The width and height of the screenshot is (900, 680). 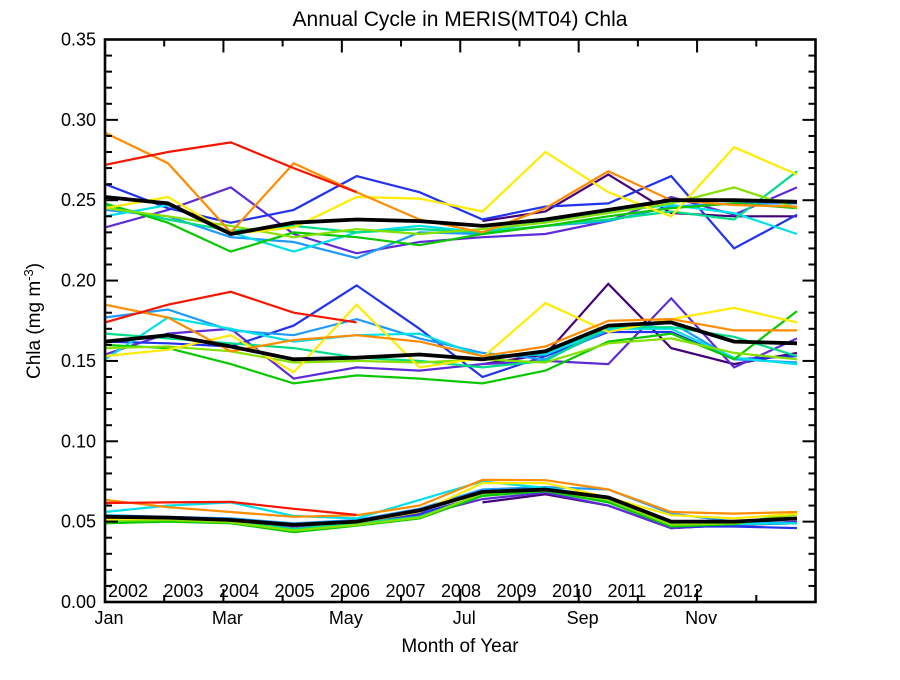 What do you see at coordinates (460, 646) in the screenshot?
I see `x-axis-title: Month of Year` at bounding box center [460, 646].